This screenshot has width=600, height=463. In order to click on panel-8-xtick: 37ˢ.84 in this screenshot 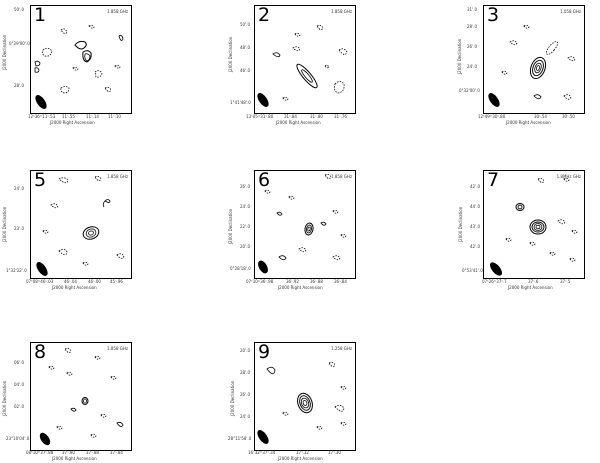, I will do `click(116, 452)`.